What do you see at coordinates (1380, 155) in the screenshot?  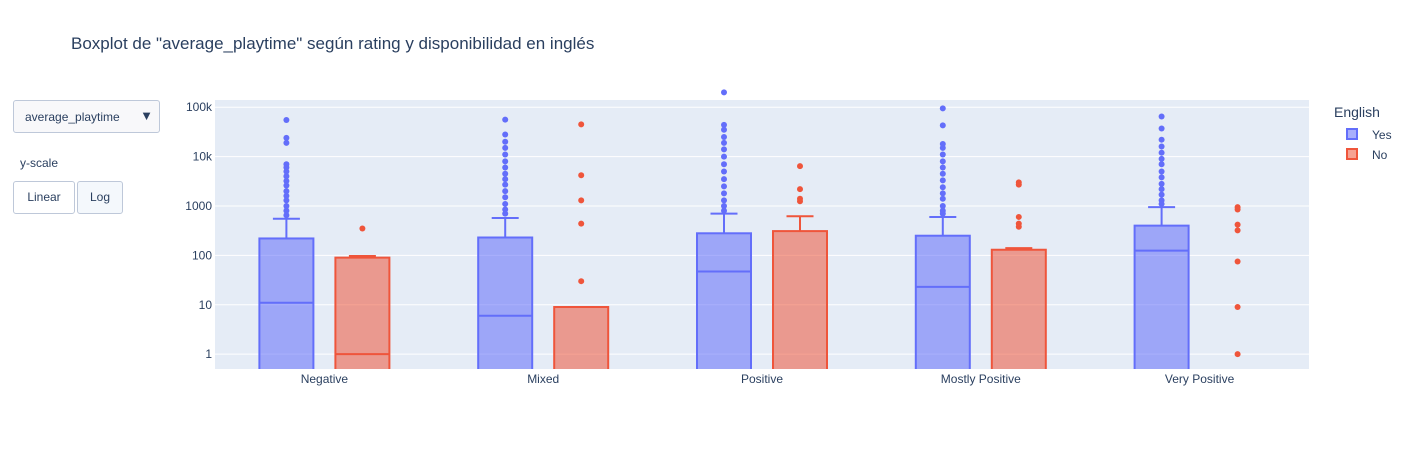 I see `legend-label-no: No` at bounding box center [1380, 155].